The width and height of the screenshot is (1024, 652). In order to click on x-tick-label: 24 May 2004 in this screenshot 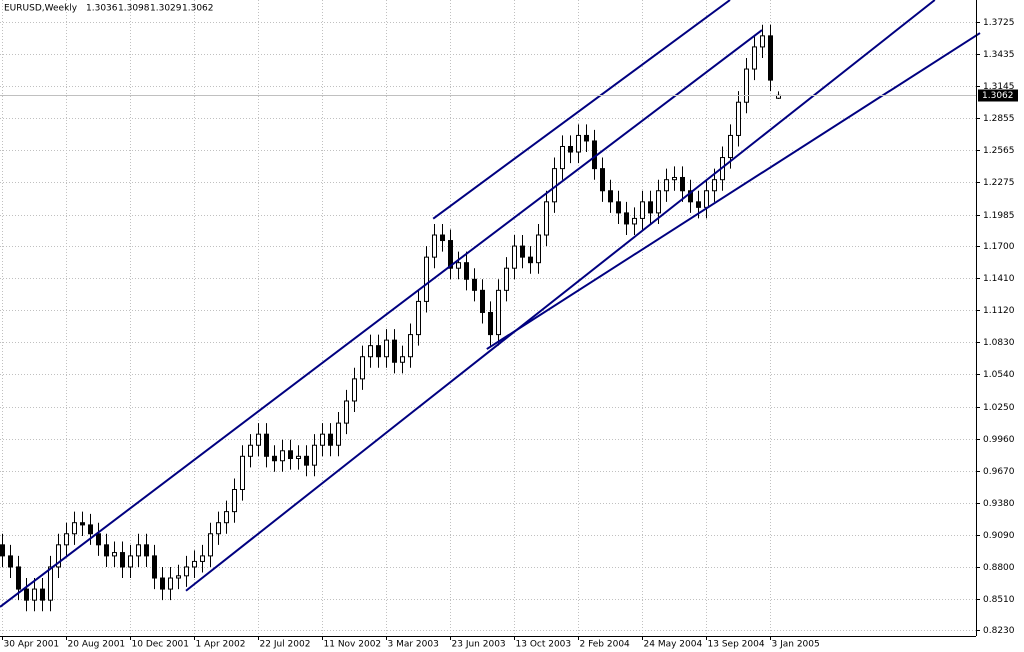, I will do `click(673, 645)`.